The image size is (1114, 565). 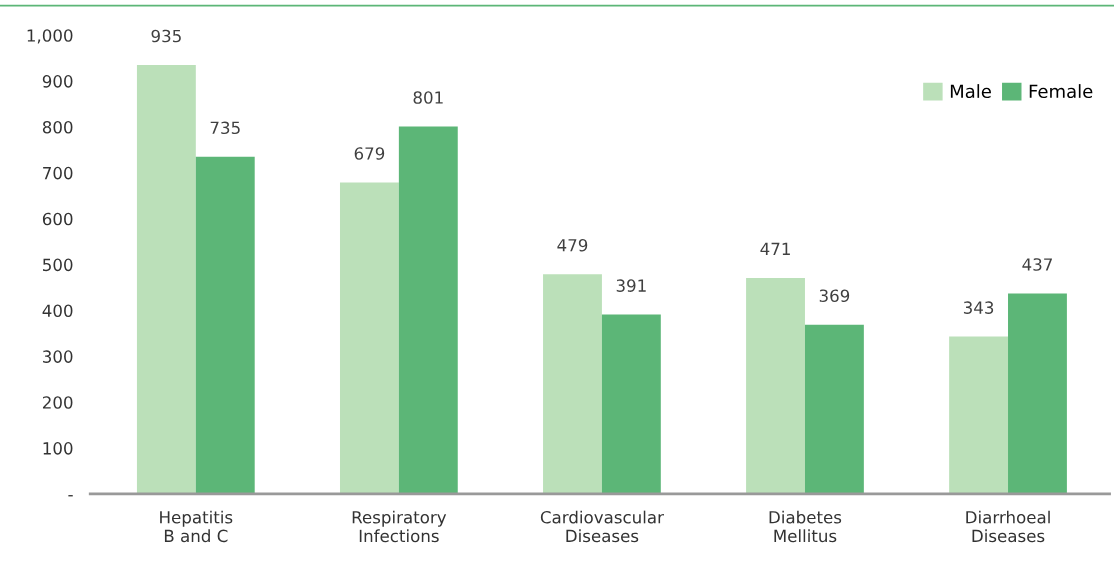 What do you see at coordinates (1008, 526) in the screenshot?
I see `x-tick-label: Diarrhoeal Diseases` at bounding box center [1008, 526].